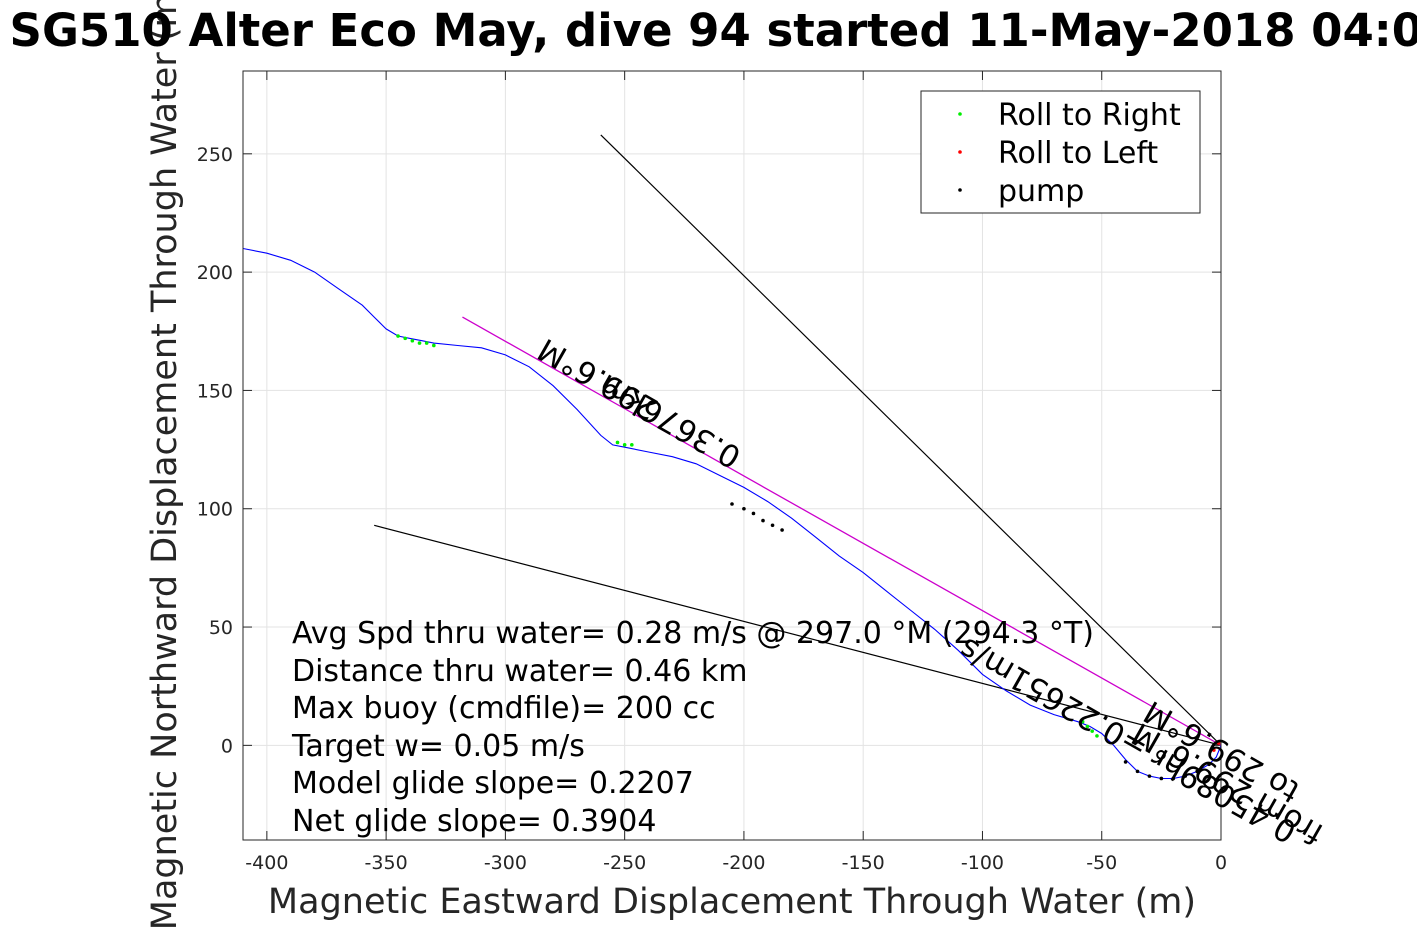 The height and width of the screenshot is (945, 1417). I want to click on stat-model-glide-slope: Model glide slope= 0.2207, so click(493, 783).